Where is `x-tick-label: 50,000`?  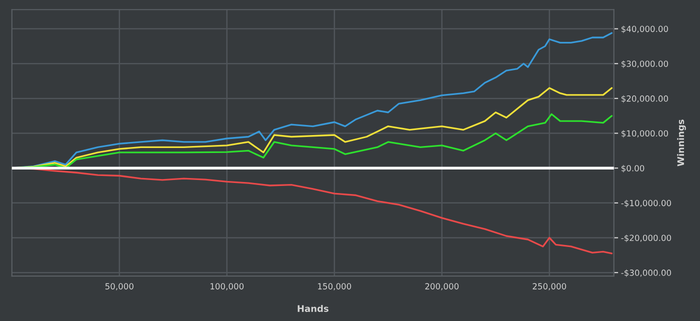 x-tick-label: 50,000 is located at coordinates (119, 286).